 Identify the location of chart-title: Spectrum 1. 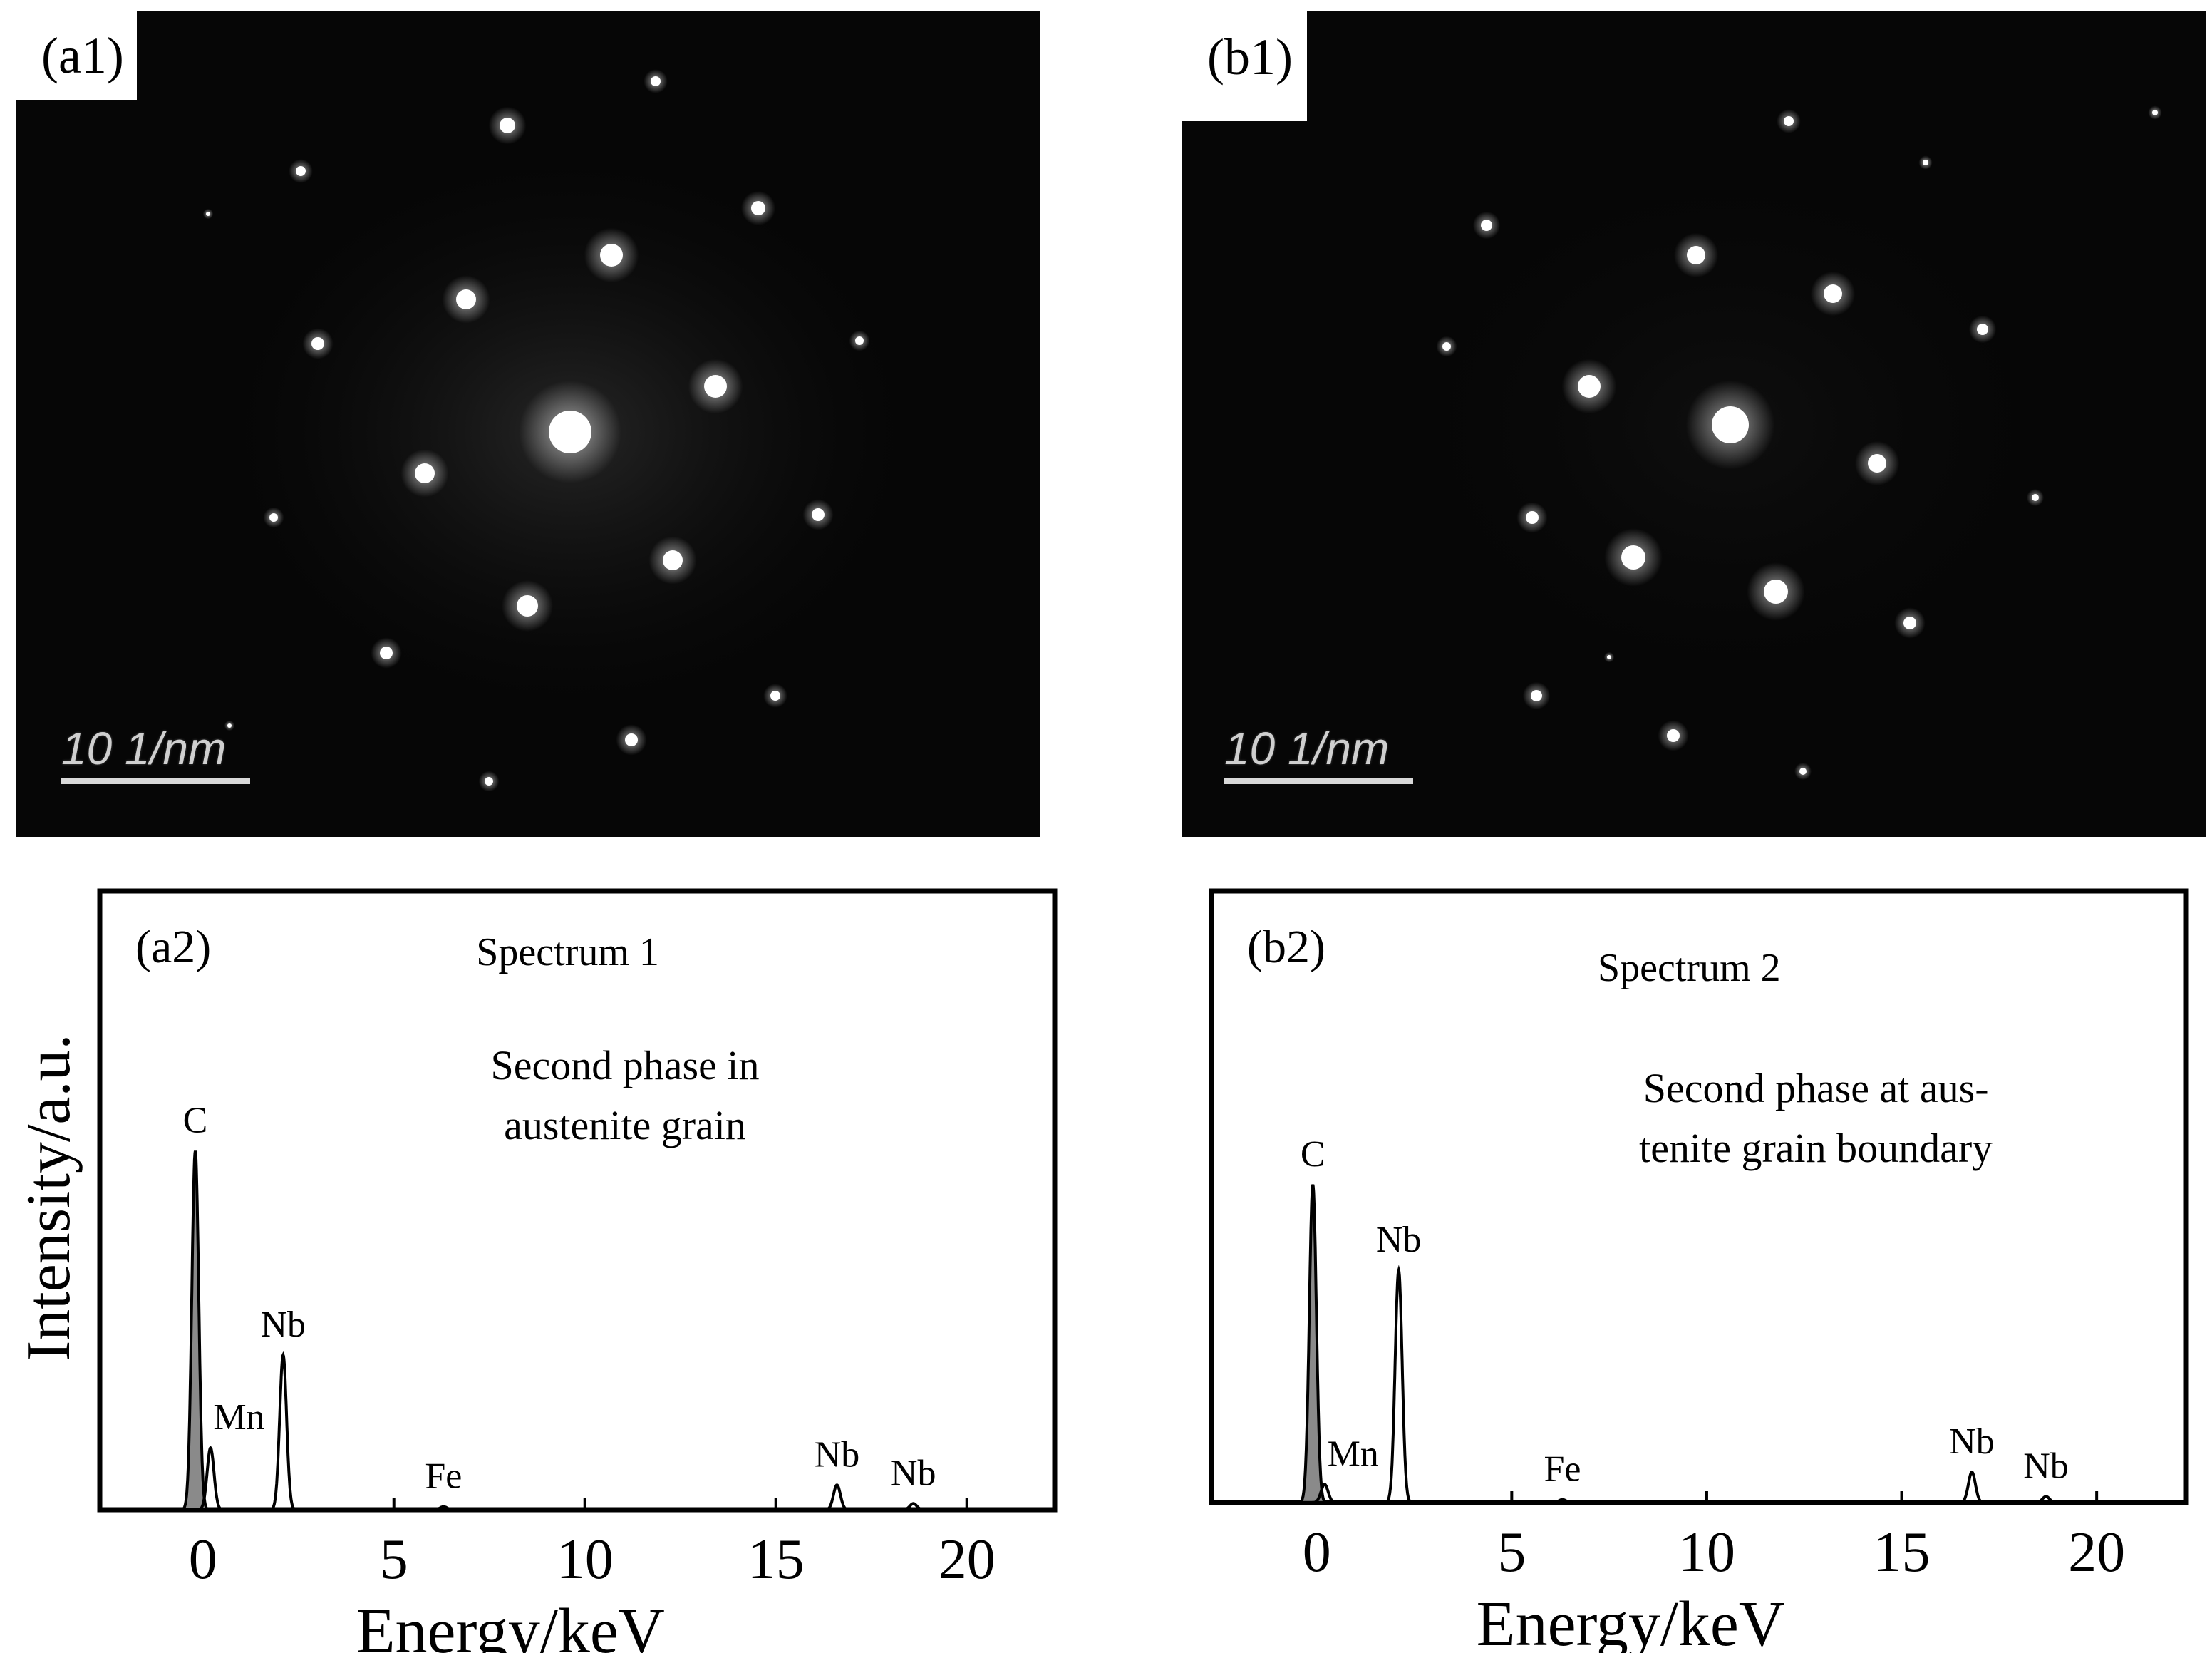
(567, 952).